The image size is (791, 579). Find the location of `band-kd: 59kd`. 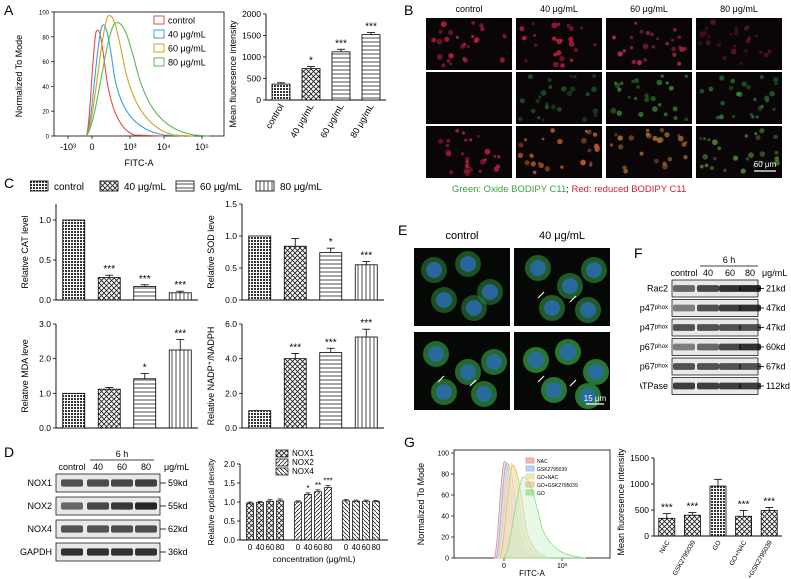

band-kd: 59kd is located at coordinates (178, 483).